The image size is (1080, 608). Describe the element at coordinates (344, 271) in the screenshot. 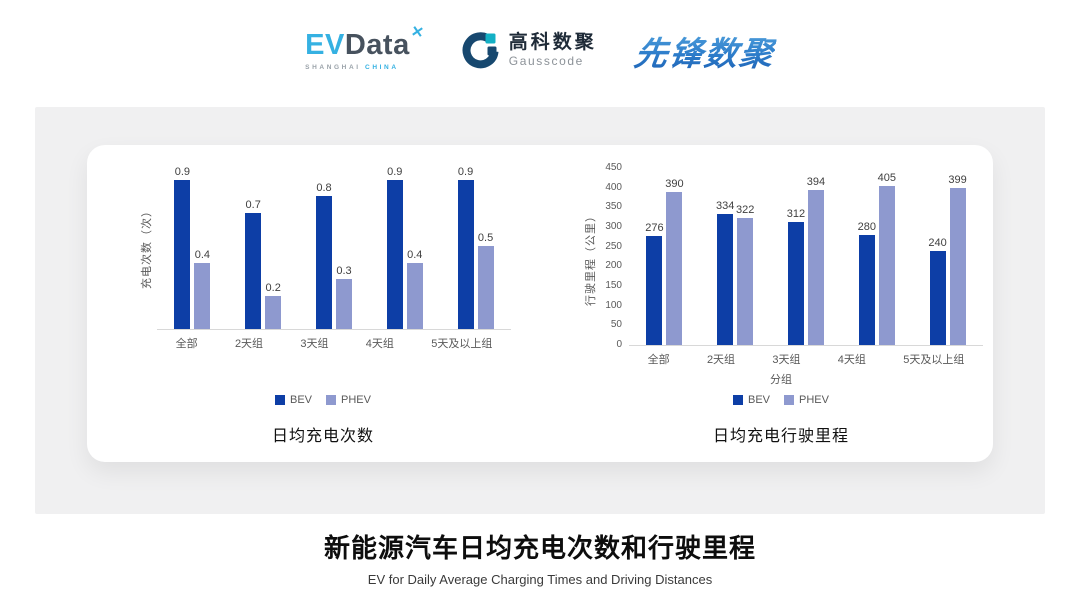

I see `bar-value-label: 0.3` at that location.